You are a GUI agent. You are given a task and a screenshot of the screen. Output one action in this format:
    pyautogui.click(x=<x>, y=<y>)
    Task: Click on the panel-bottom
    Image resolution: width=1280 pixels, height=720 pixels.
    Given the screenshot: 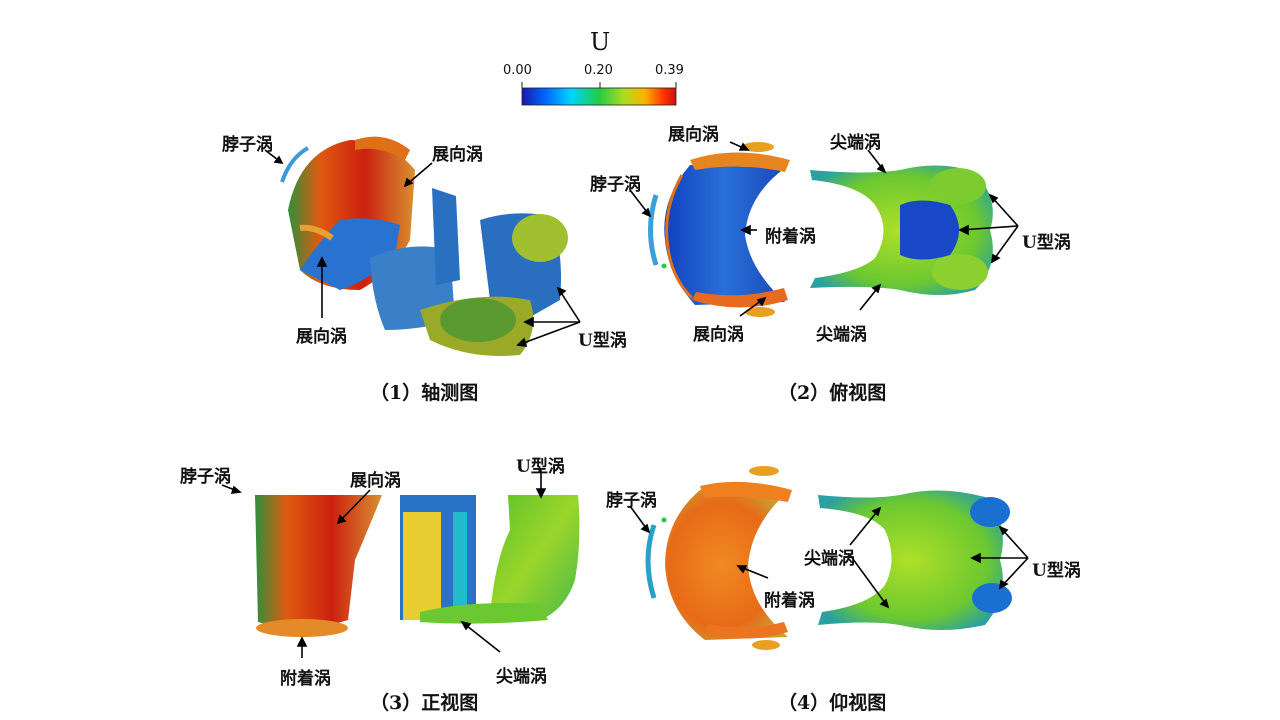 What is the action you would take?
    pyautogui.click(x=828, y=558)
    